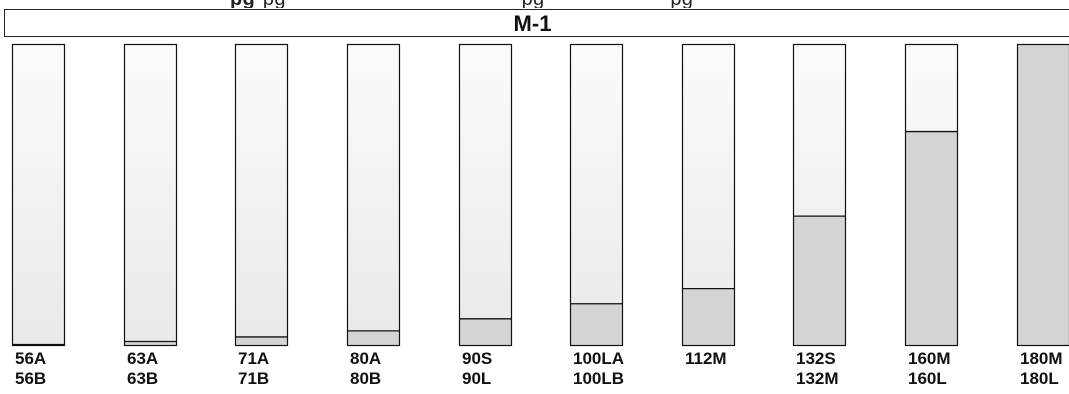  Describe the element at coordinates (598, 378) in the screenshot. I see `category-label: 100LB` at that location.